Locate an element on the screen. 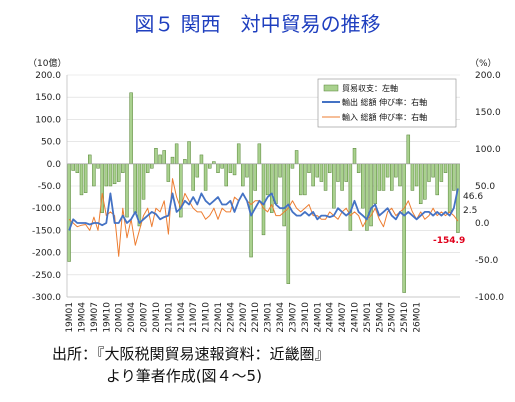  left-tick-label: -150.0 is located at coordinates (46, 231).